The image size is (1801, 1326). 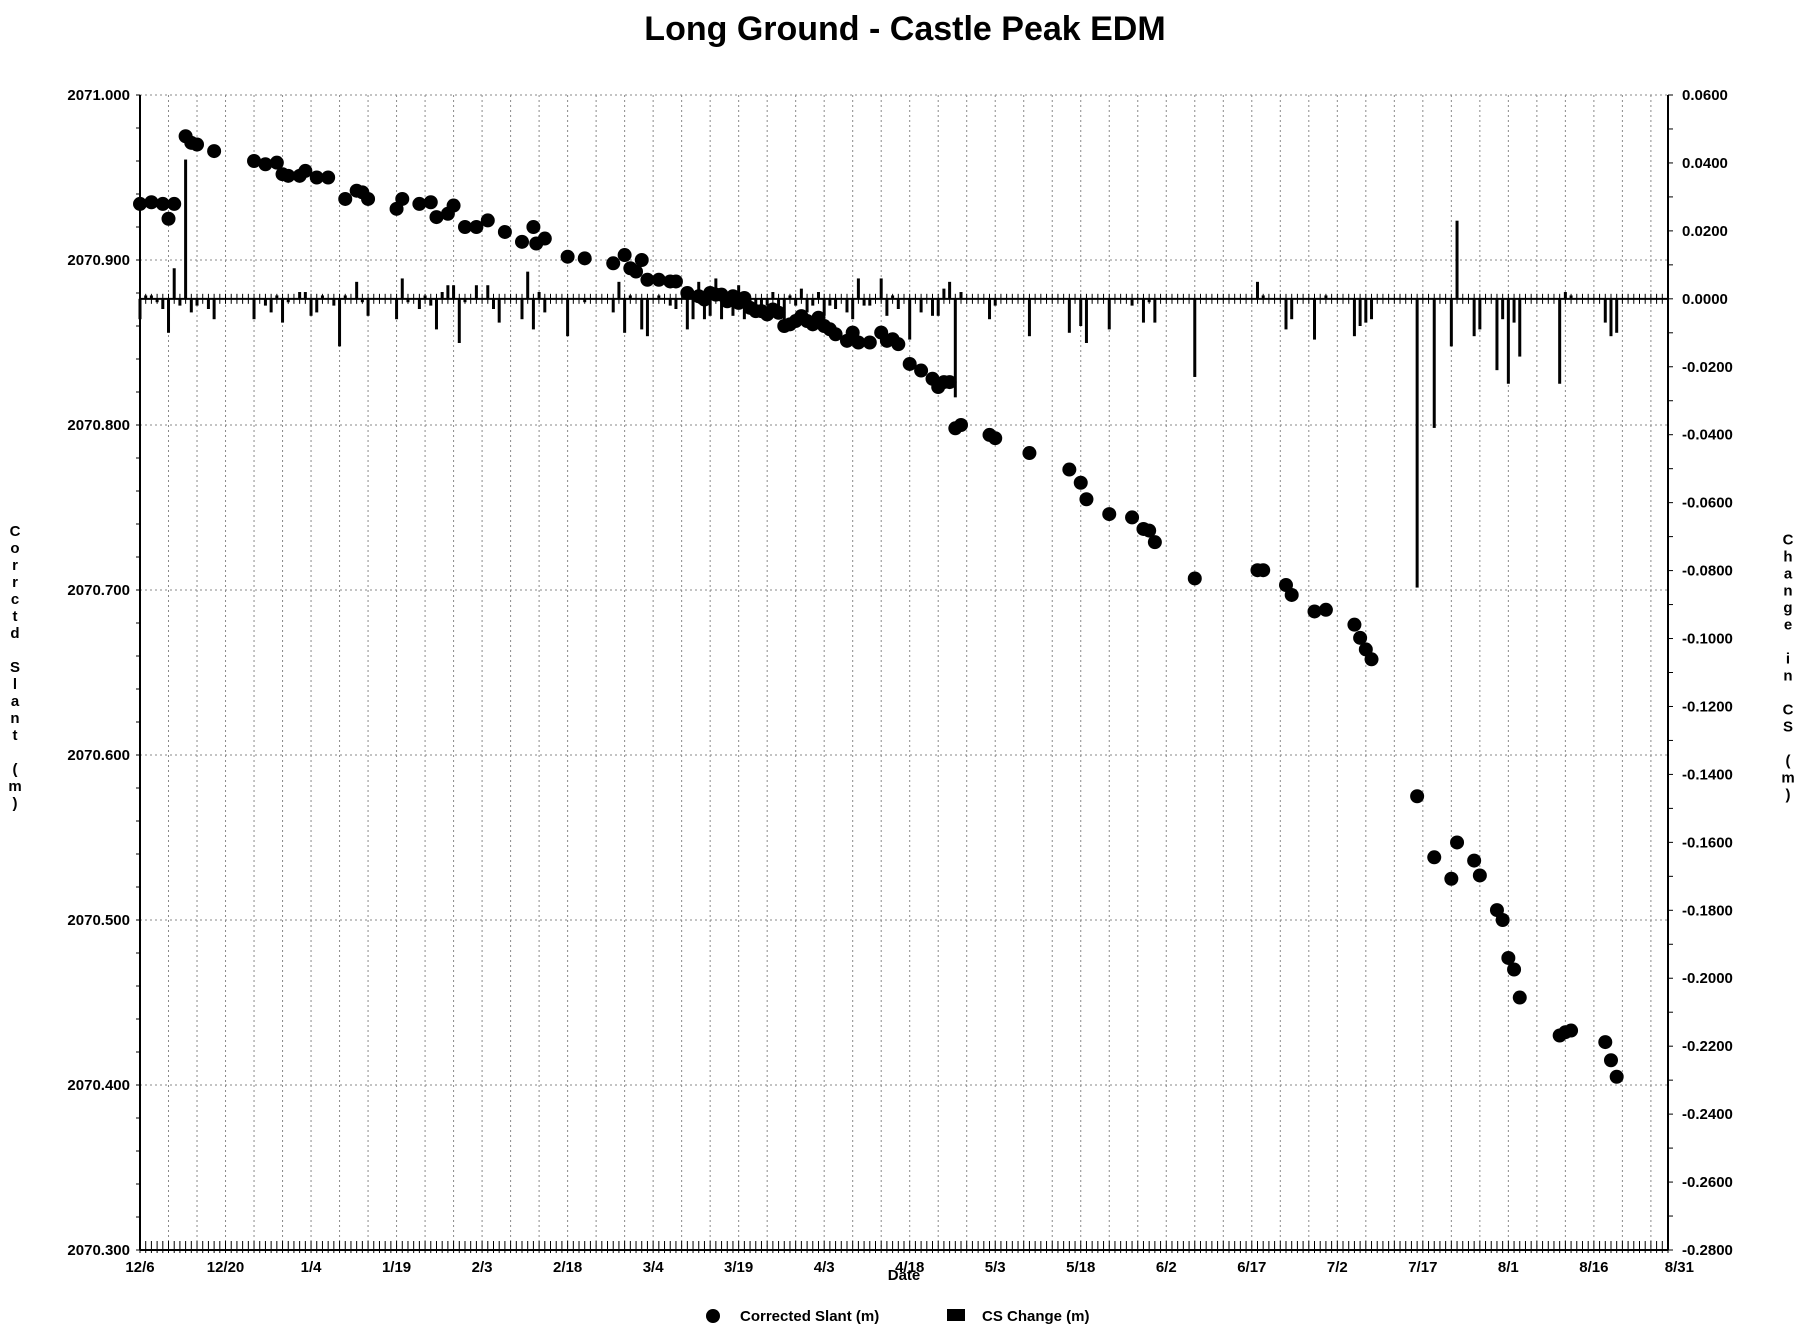 What do you see at coordinates (1705, 299) in the screenshot?
I see `y2-tick-label: 0.0000` at bounding box center [1705, 299].